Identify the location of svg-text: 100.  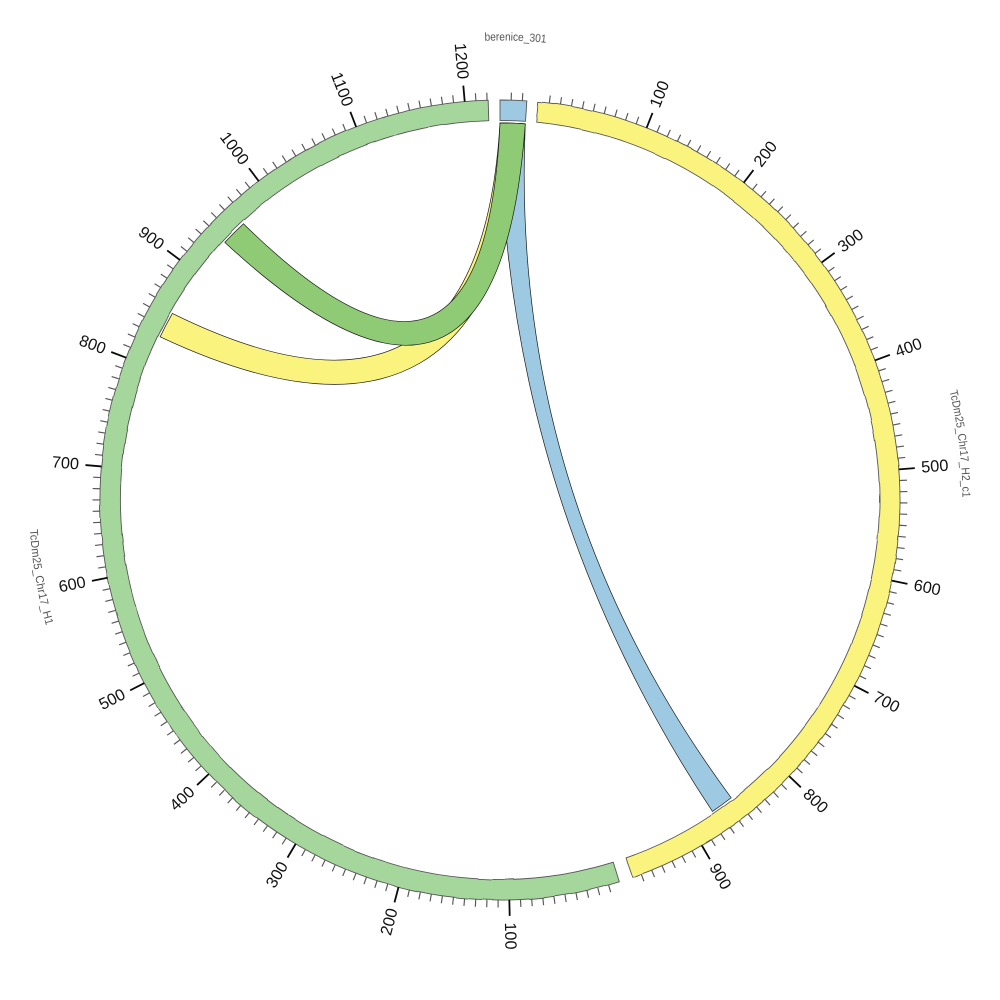
(510, 936).